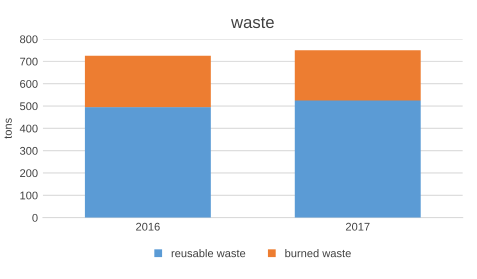 The width and height of the screenshot is (477, 279). I want to click on y-tick-label: 700, so click(29, 62).